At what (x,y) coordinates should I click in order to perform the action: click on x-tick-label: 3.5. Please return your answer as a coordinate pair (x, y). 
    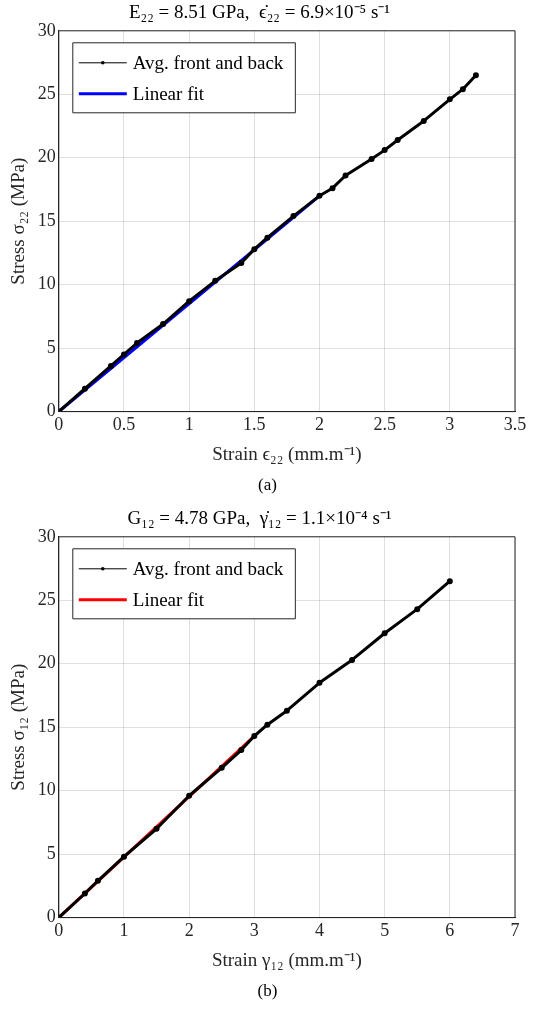
    Looking at the image, I should click on (515, 424).